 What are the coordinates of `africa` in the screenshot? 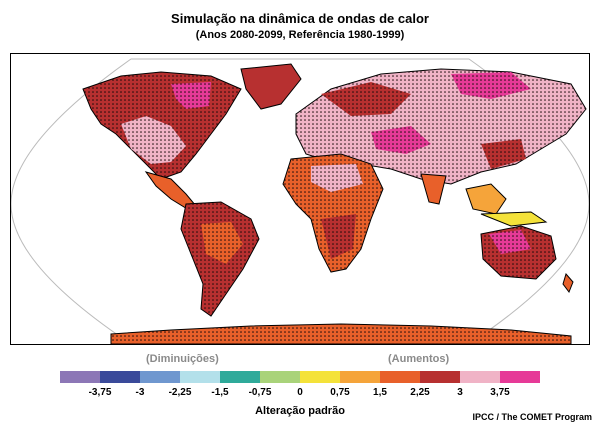 It's located at (333, 213).